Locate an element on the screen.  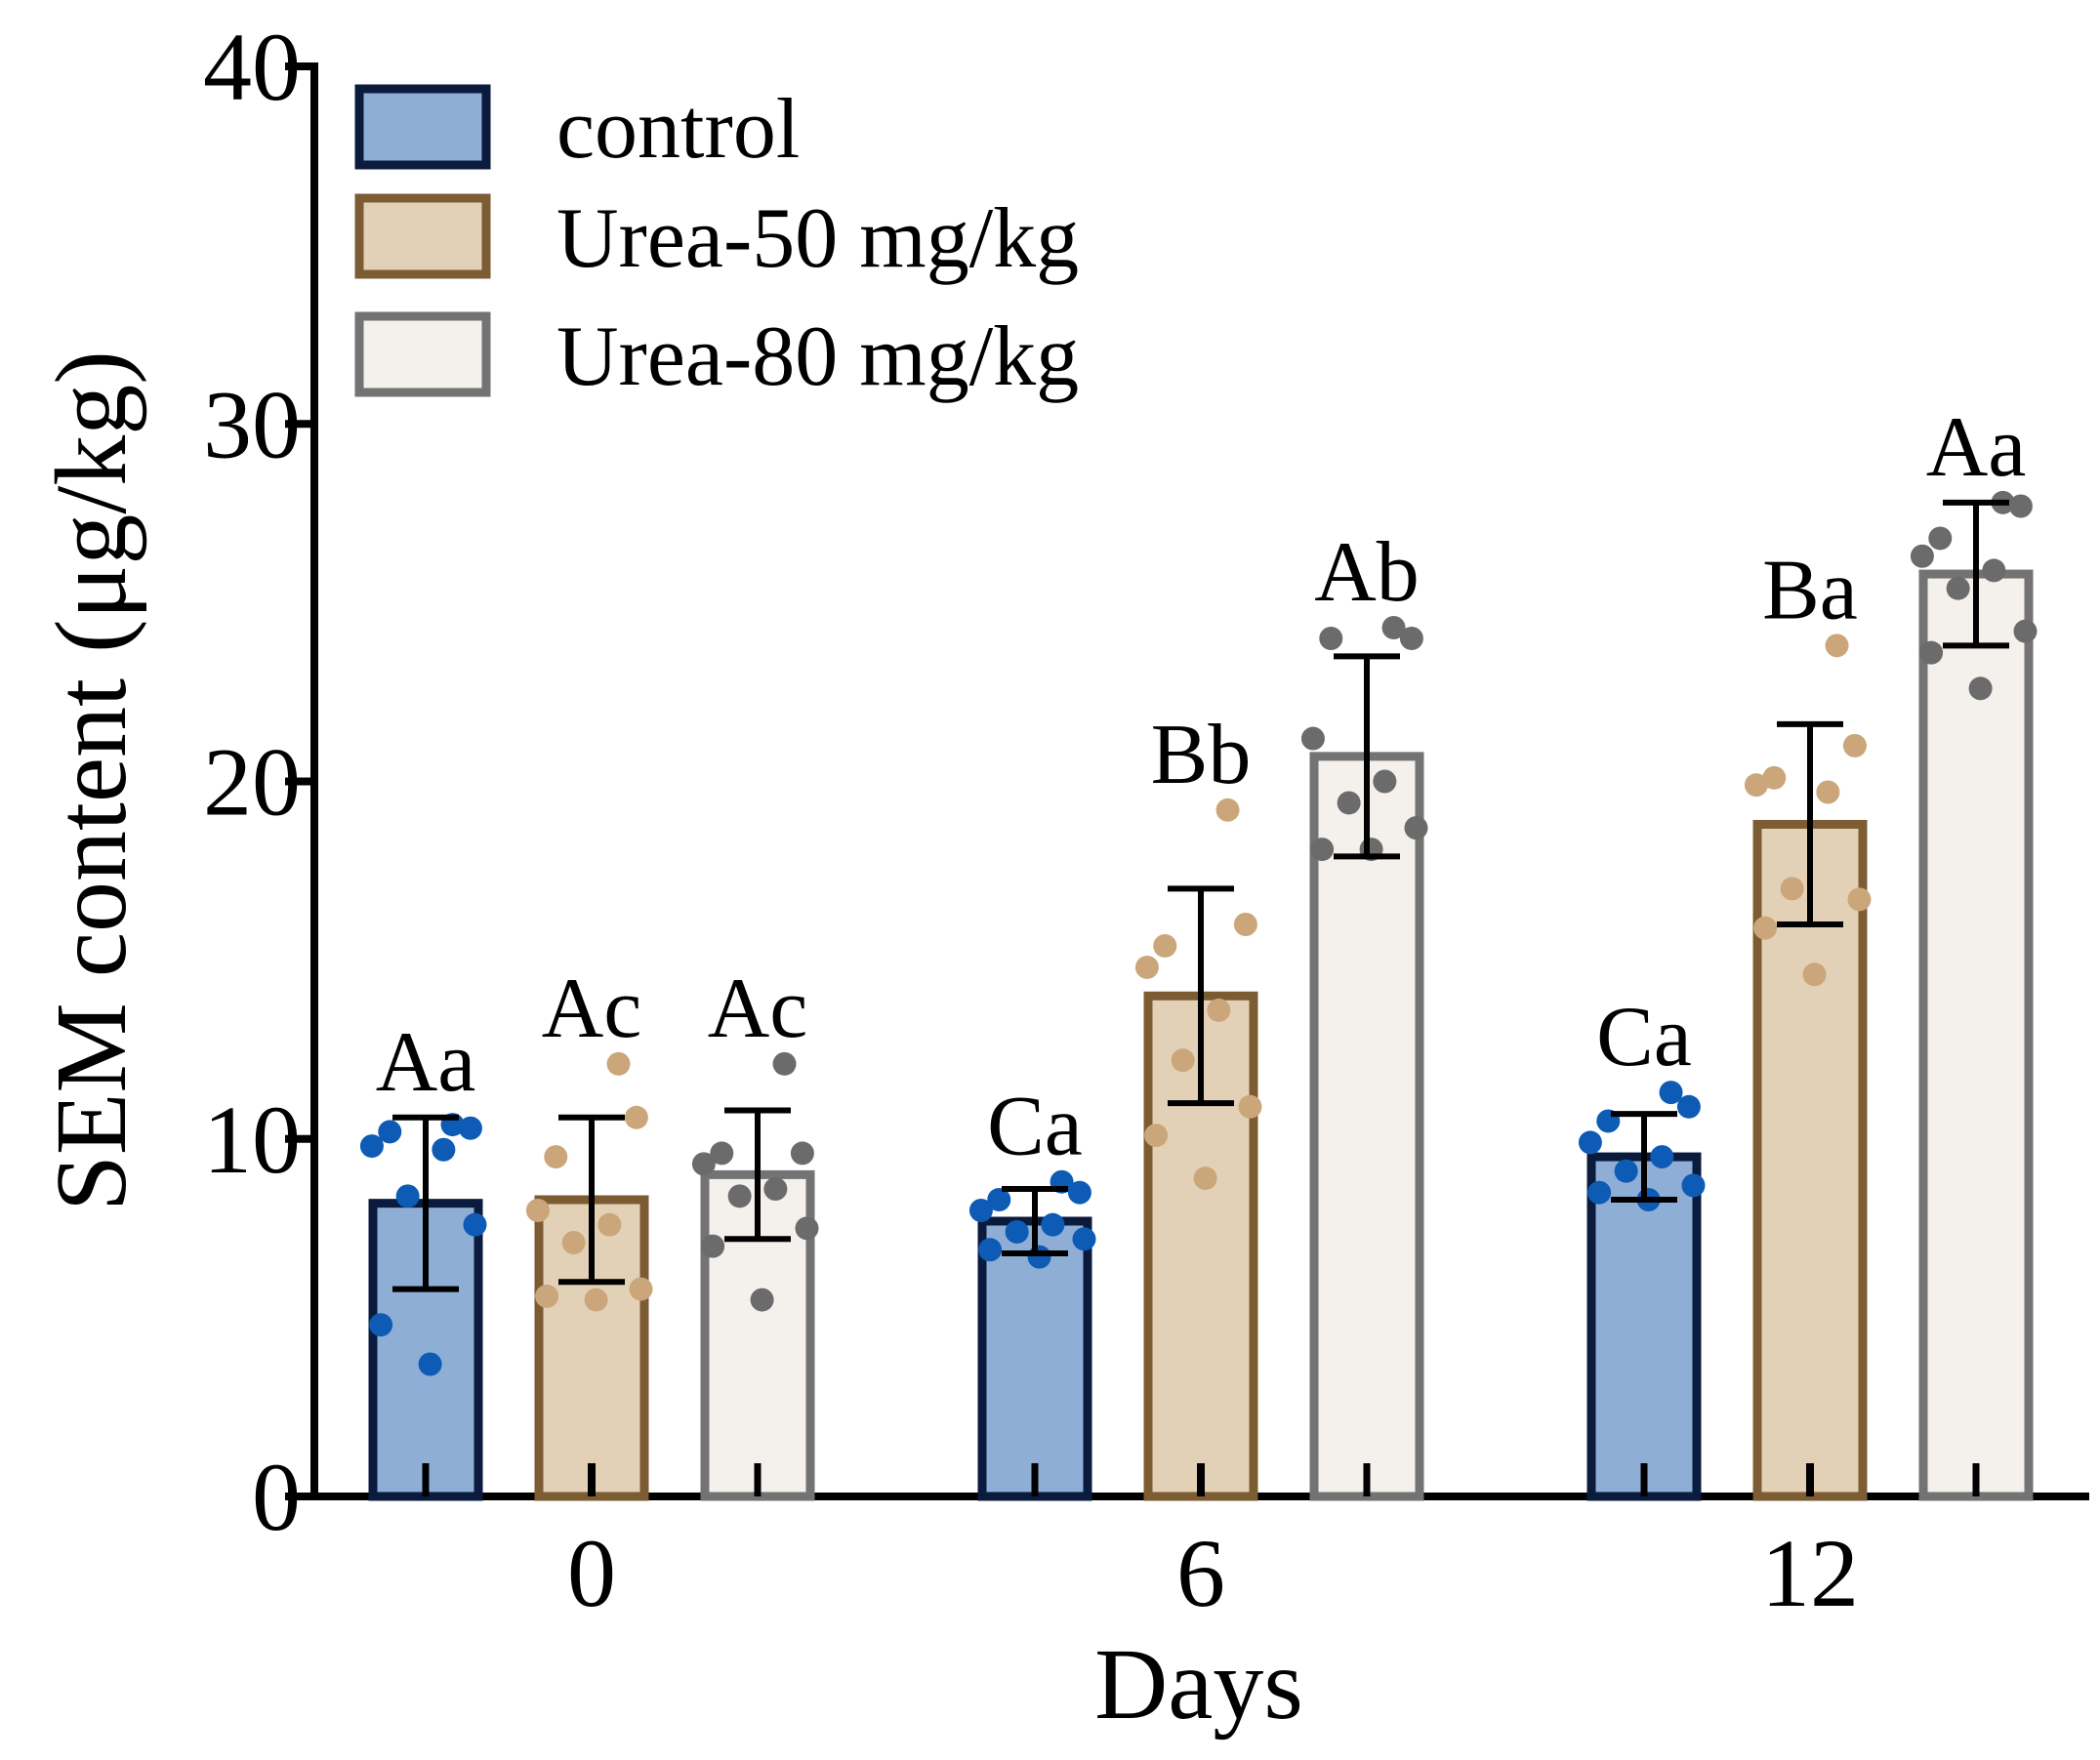
x-tick-label-12: 12 is located at coordinates (1810, 1573).